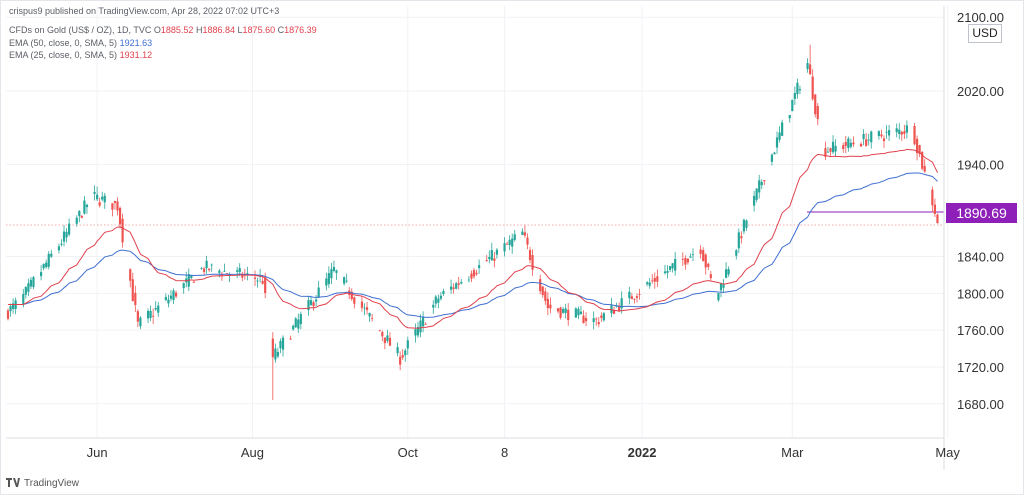 The height and width of the screenshot is (495, 1024). Describe the element at coordinates (980, 293) in the screenshot. I see `price-tick-label: 1800.00` at that location.